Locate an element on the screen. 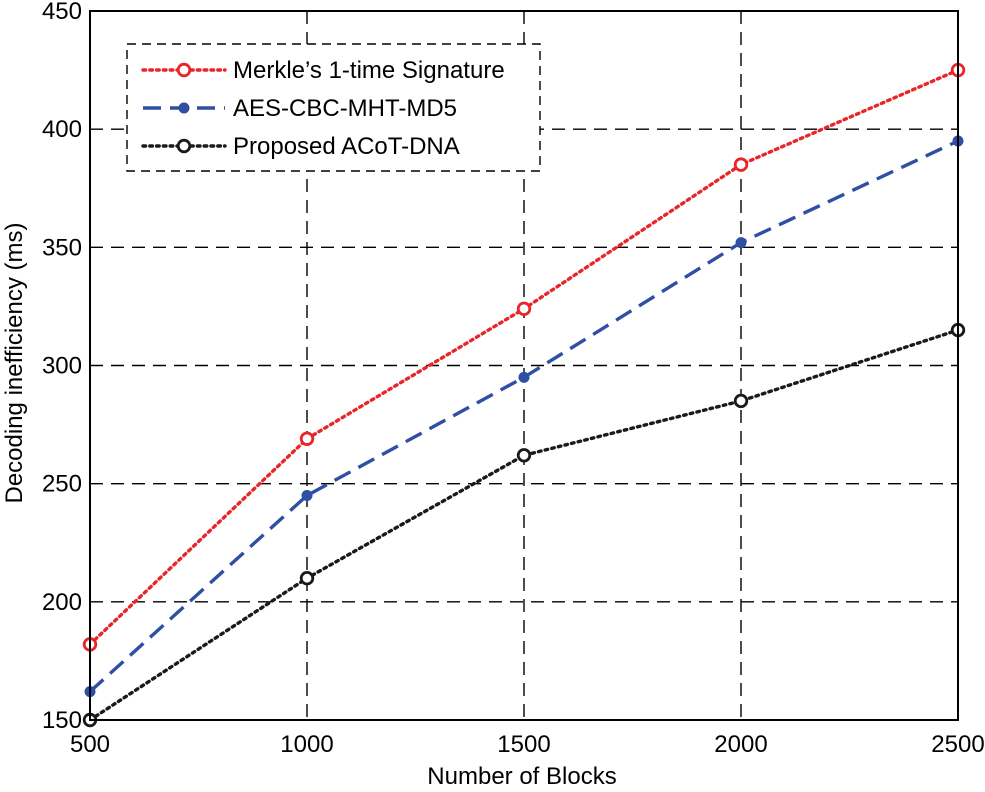  x-tick-label: 1500 is located at coordinates (523, 744).